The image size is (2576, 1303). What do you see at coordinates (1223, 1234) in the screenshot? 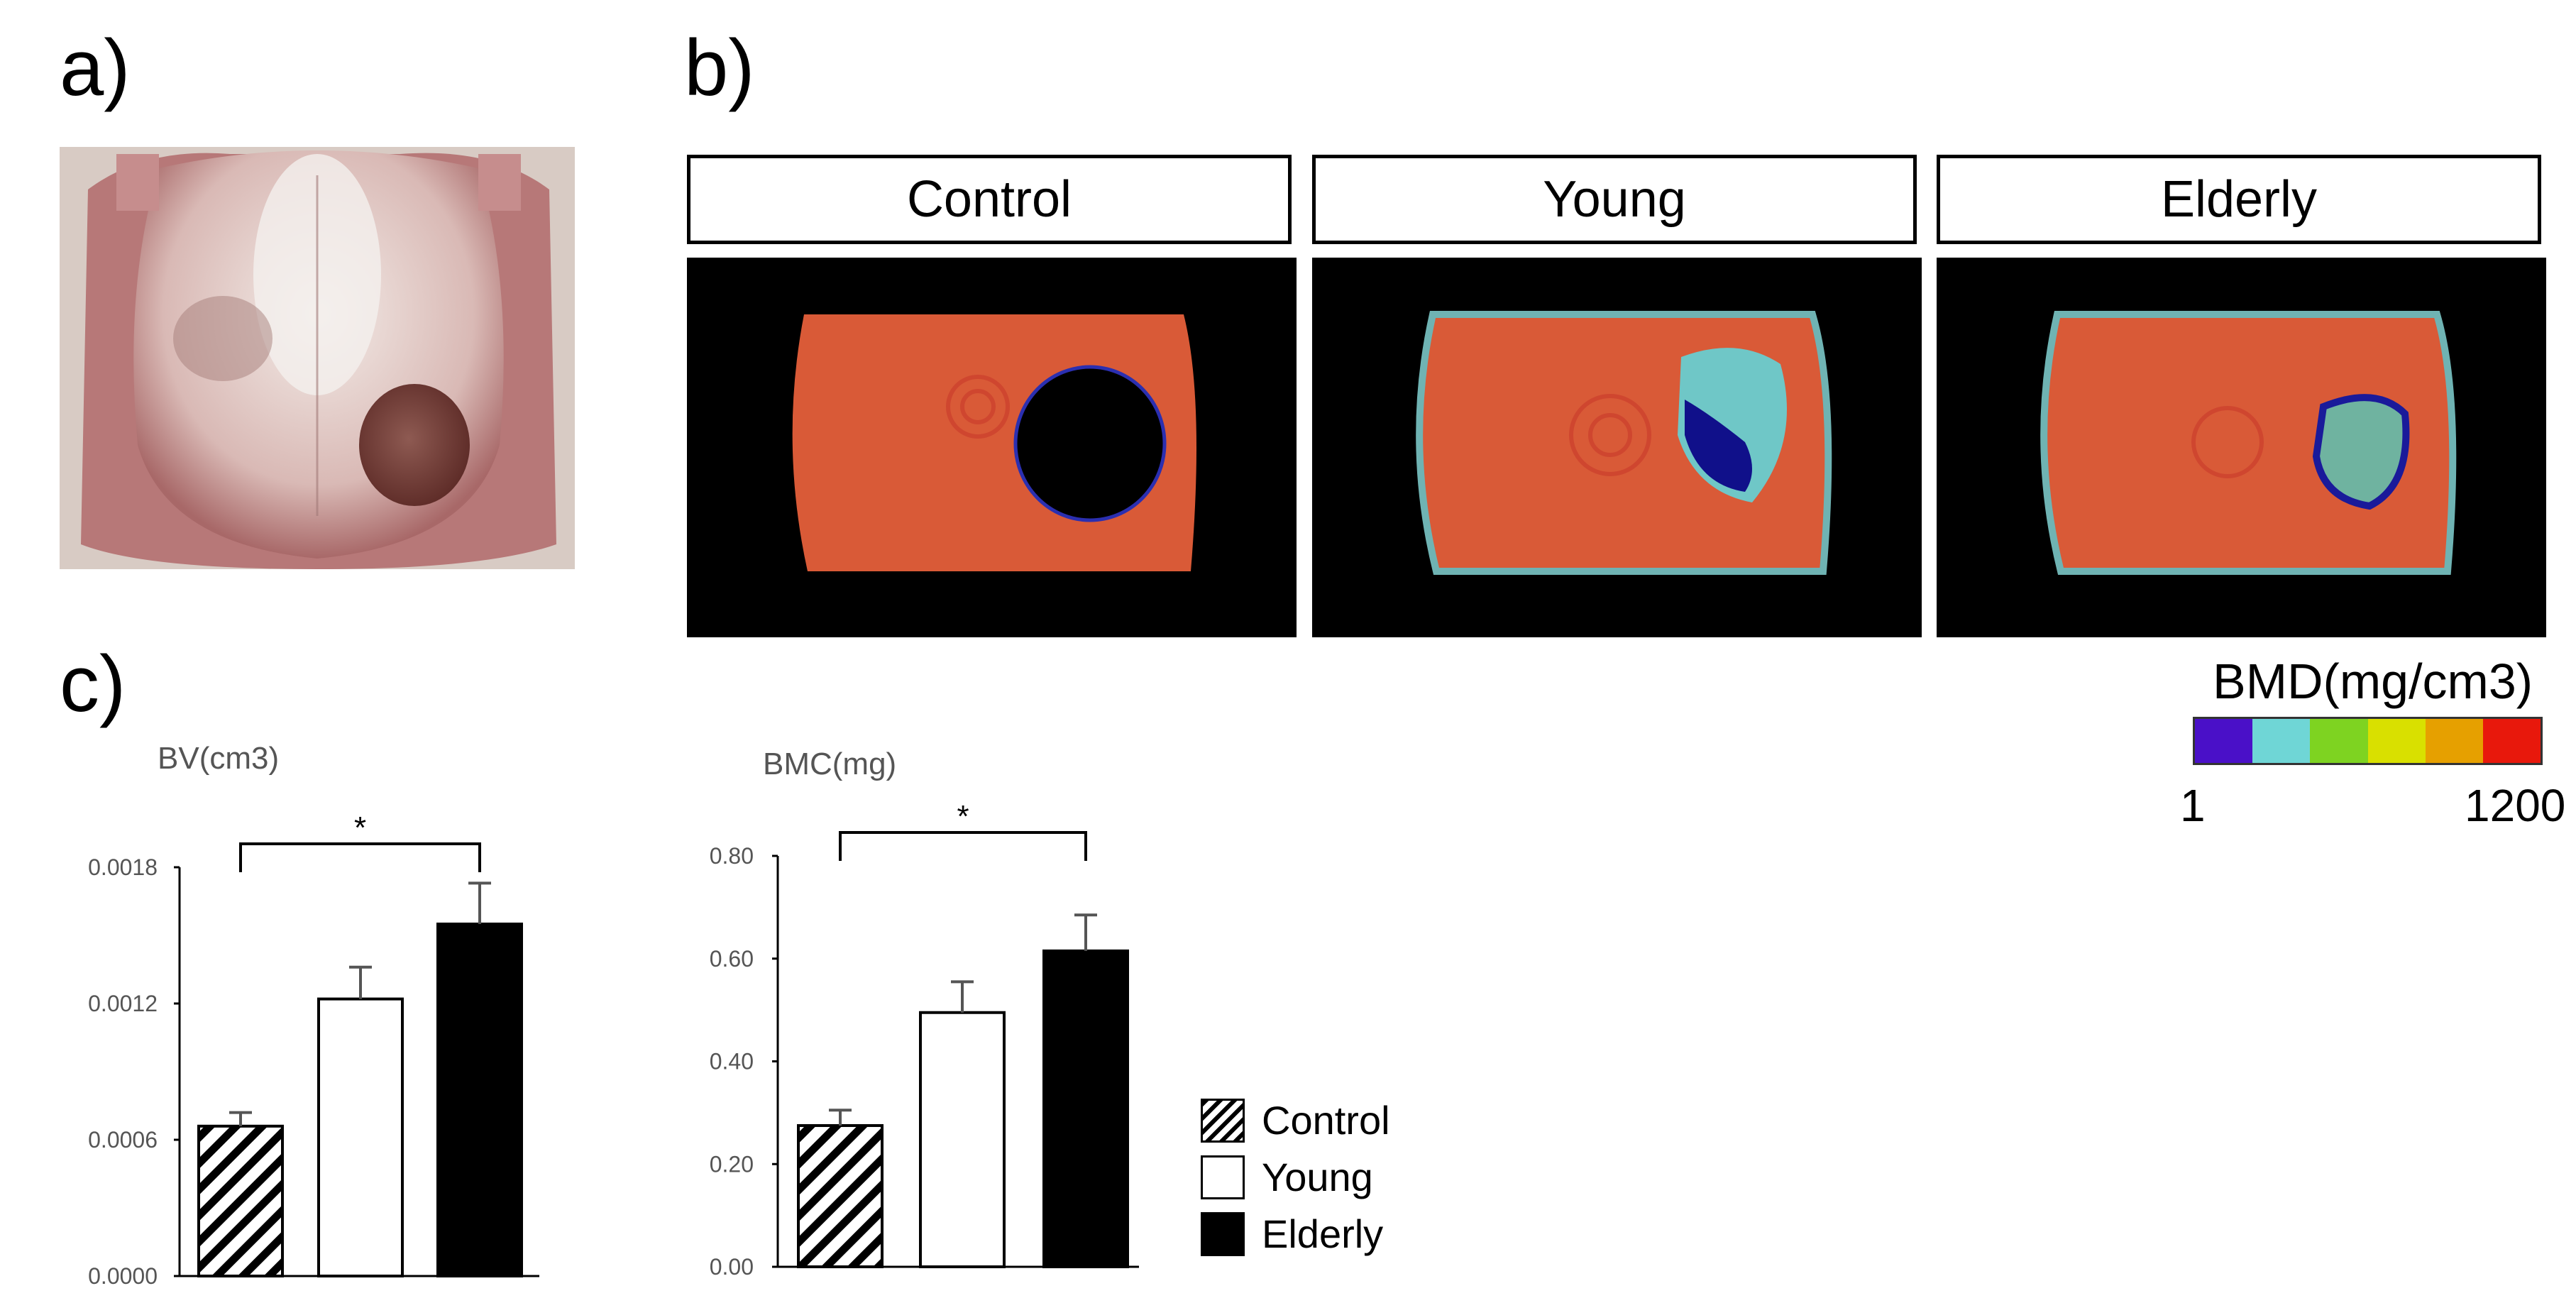
I see `legend-swatch-elderly` at bounding box center [1223, 1234].